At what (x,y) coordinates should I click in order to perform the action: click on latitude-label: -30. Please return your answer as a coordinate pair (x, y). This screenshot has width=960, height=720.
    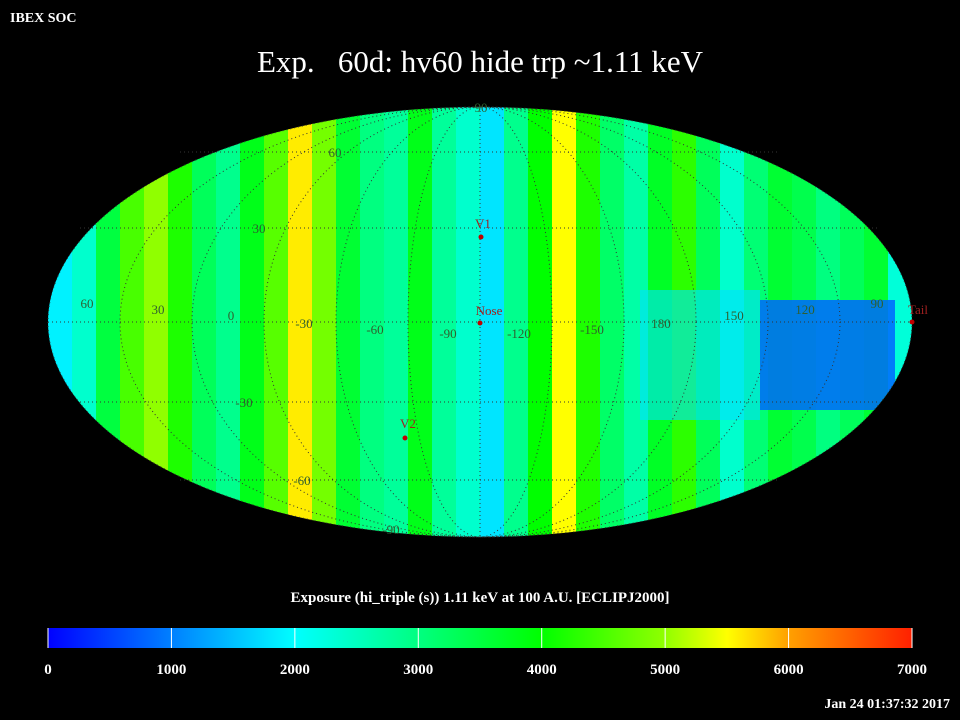
    Looking at the image, I should click on (243, 402).